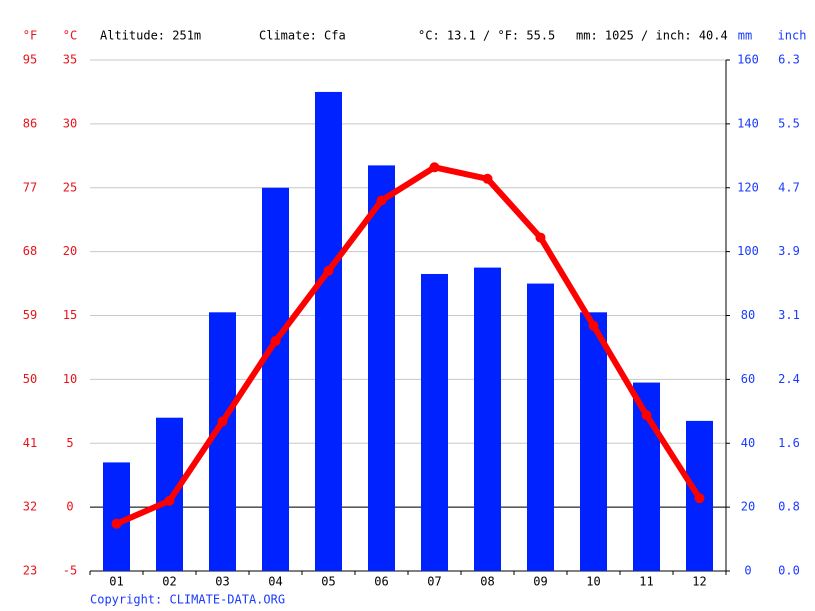 This screenshot has width=815, height=611. What do you see at coordinates (652, 36) in the screenshot?
I see `total-precipitation: mm: 1025 / inch: 40.4` at bounding box center [652, 36].